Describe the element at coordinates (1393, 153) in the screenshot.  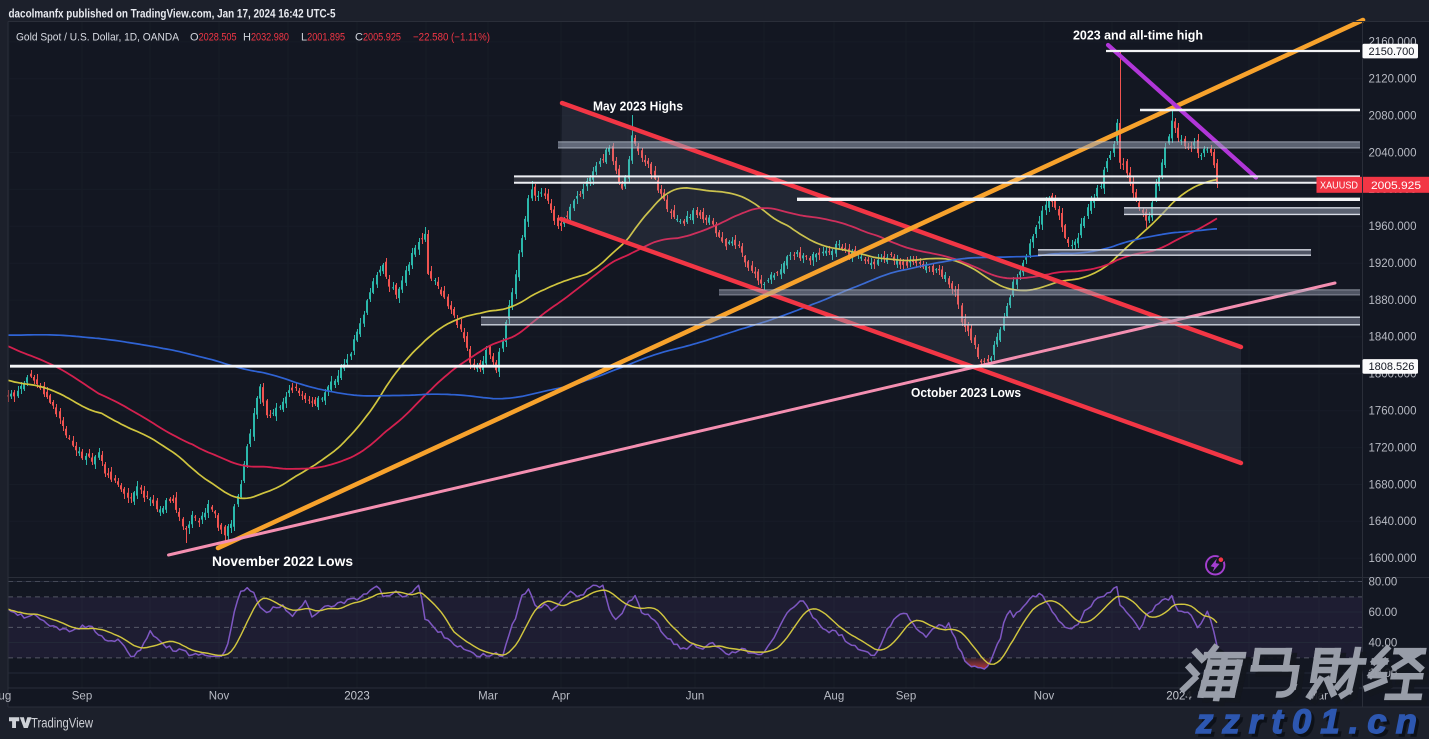
I see `svg-text: 2040.000` at that location.